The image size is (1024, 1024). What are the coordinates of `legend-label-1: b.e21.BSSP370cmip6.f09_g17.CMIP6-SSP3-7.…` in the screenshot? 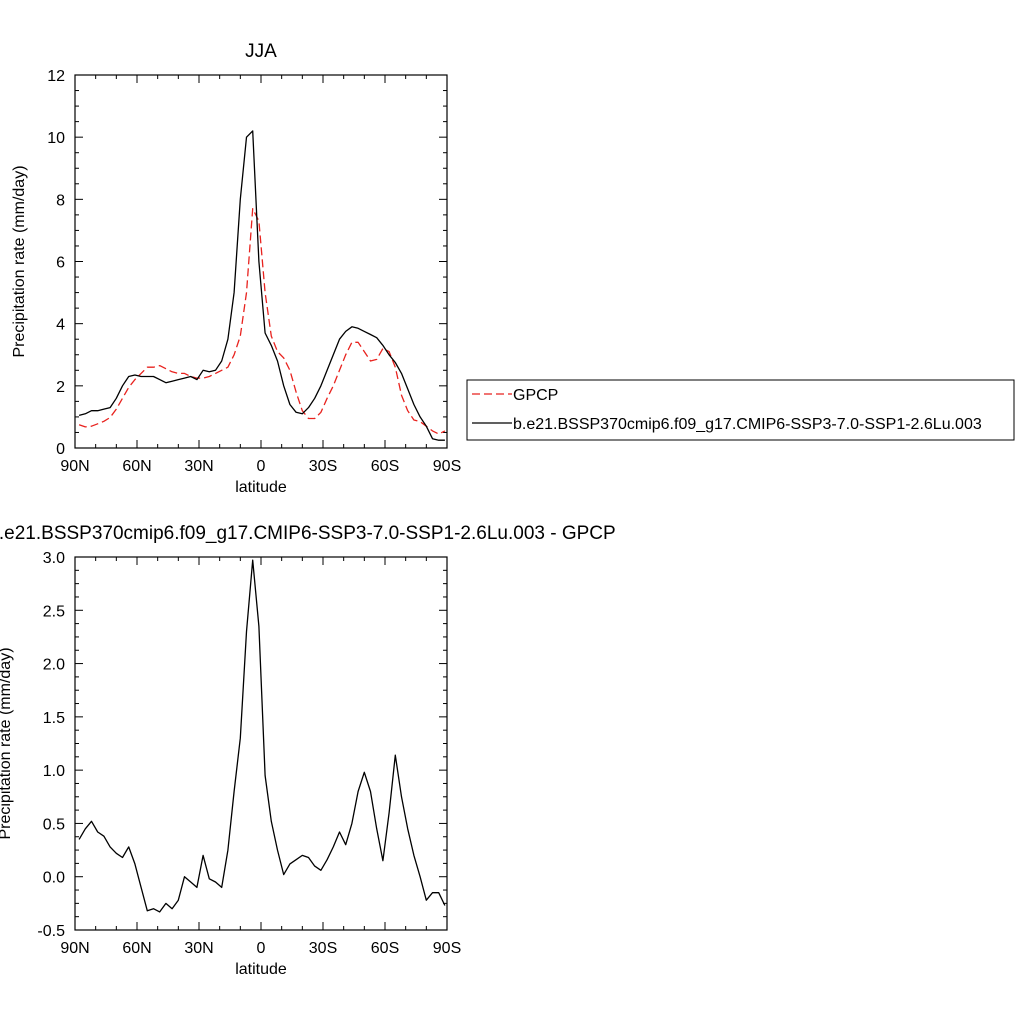 It's located at (747, 424).